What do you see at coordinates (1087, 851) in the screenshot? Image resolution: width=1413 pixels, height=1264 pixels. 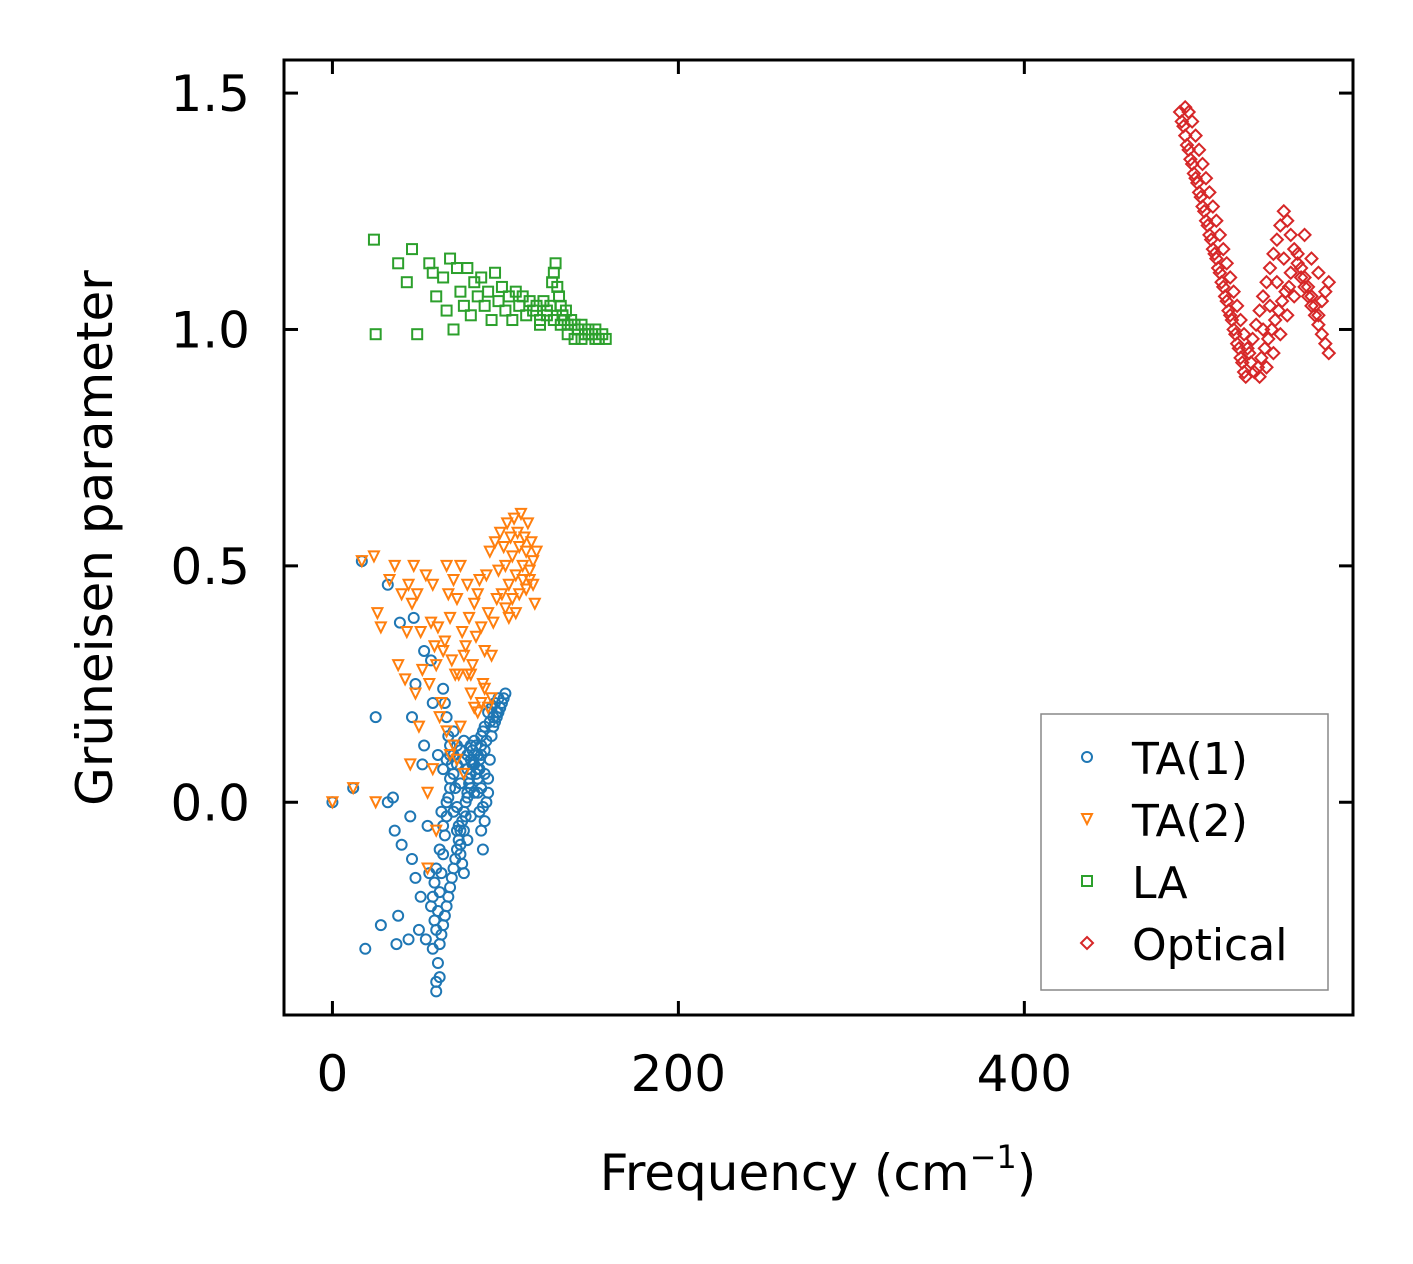 I see `legend-markers` at bounding box center [1087, 851].